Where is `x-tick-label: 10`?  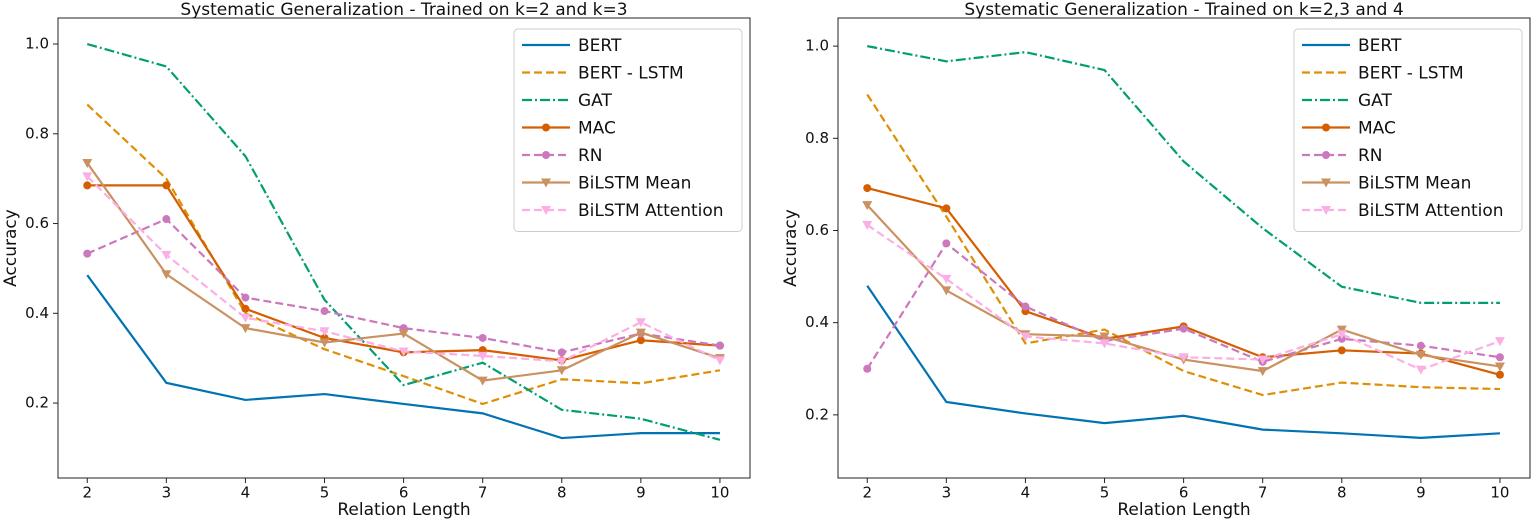 x-tick-label: 10 is located at coordinates (719, 493).